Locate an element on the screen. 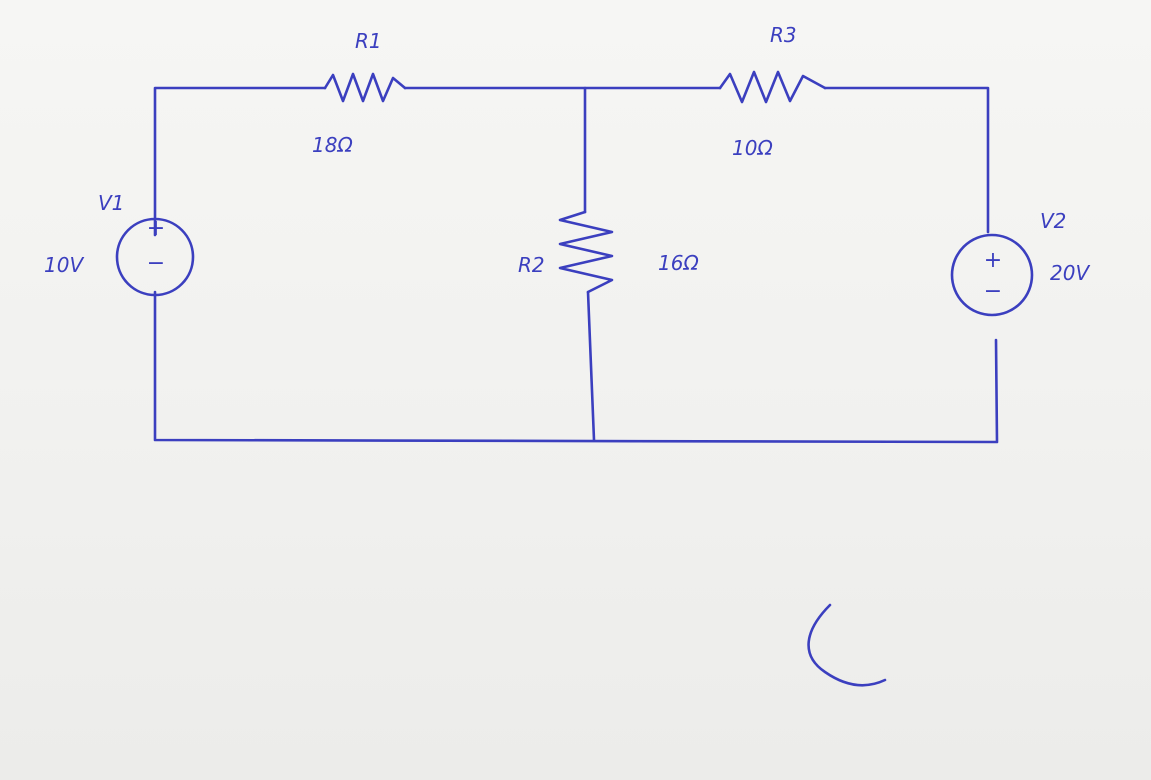  voltage-source-v1: + − is located at coordinates (155, 256).